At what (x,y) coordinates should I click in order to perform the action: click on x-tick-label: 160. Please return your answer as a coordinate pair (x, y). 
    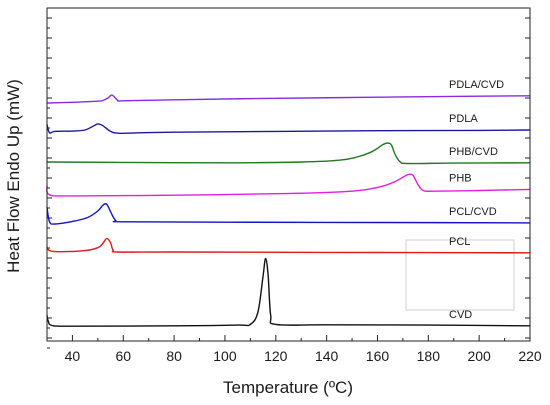
    Looking at the image, I should click on (378, 356).